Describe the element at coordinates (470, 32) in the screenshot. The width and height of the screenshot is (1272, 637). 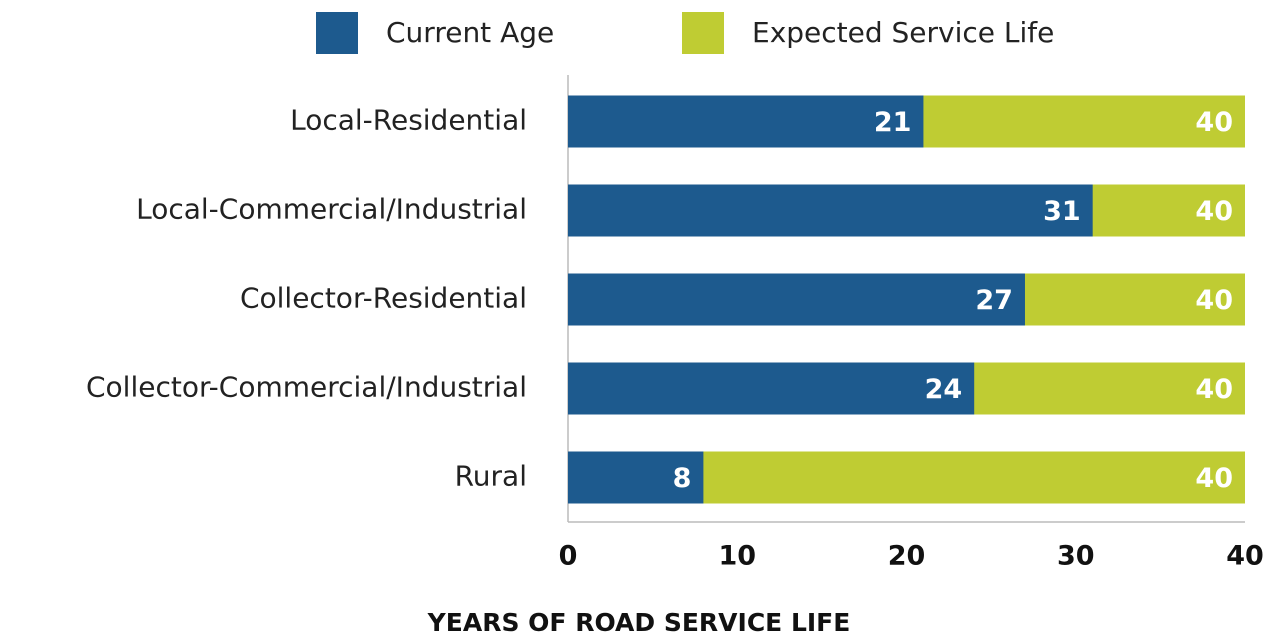
I see `legend-label: Current Age` at that location.